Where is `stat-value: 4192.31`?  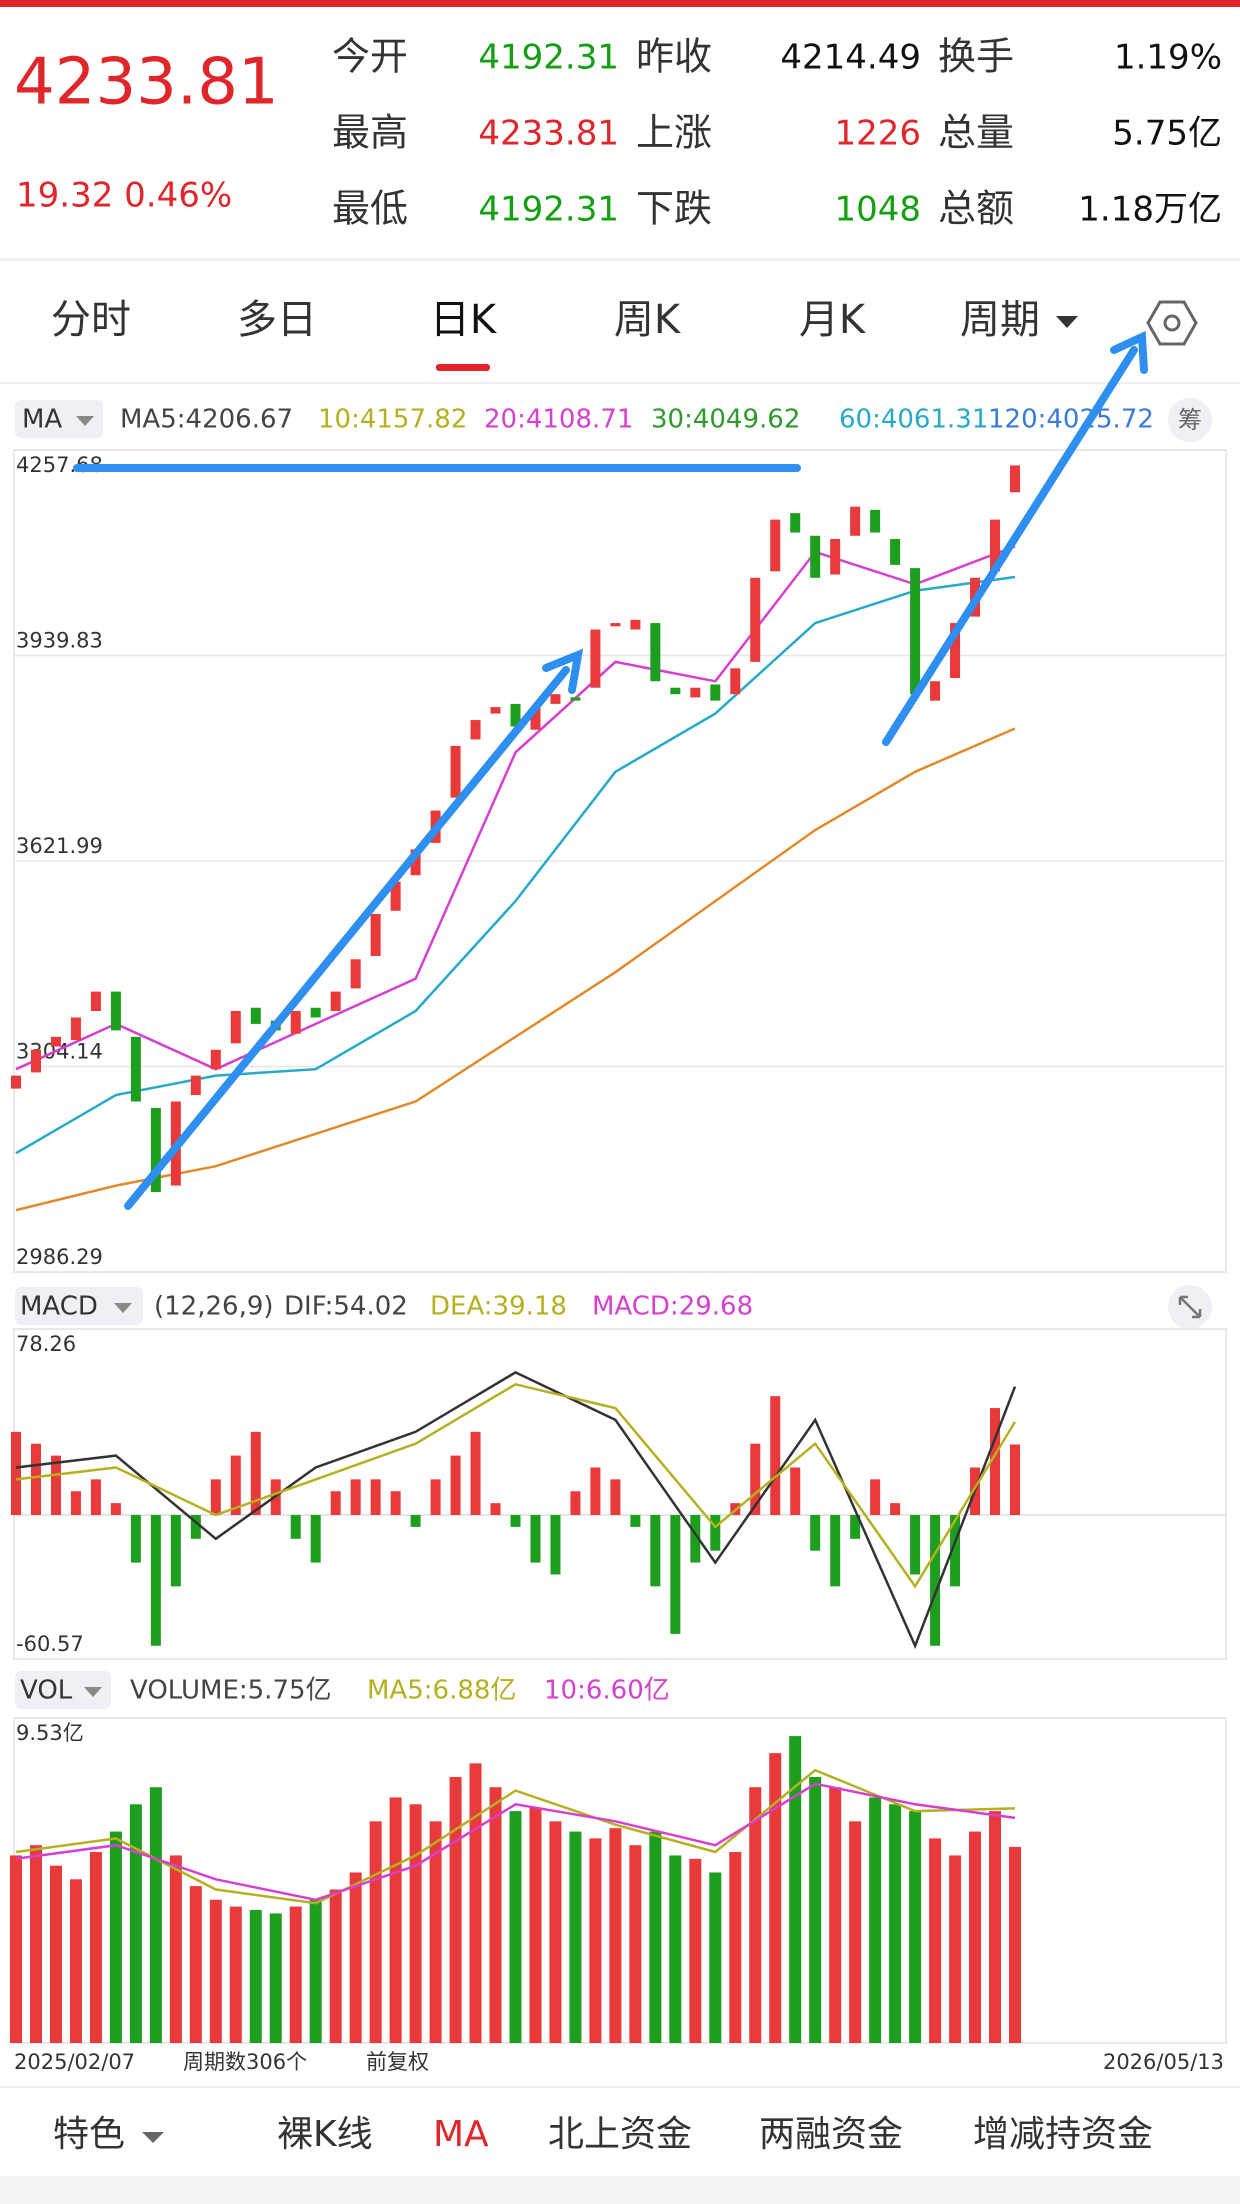
stat-value: 4192.31 is located at coordinates (548, 210).